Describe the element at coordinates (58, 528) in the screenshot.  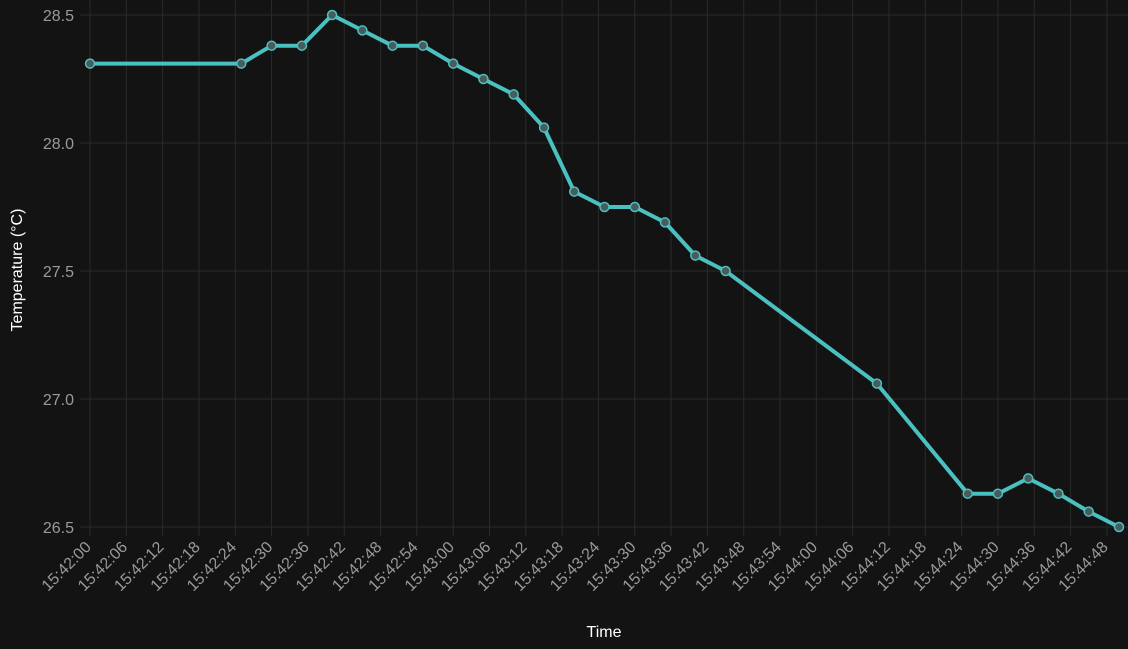
I see `y-tick-label: 26.5` at that location.